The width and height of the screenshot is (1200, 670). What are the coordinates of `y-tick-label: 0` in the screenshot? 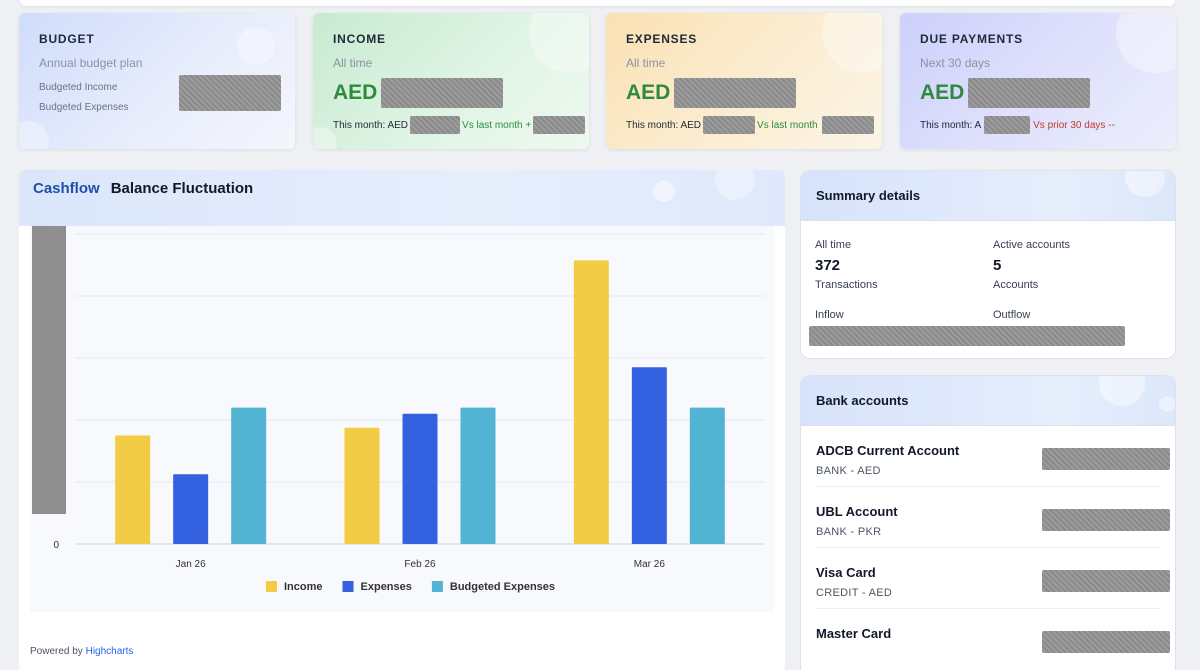 It's located at (56, 545).